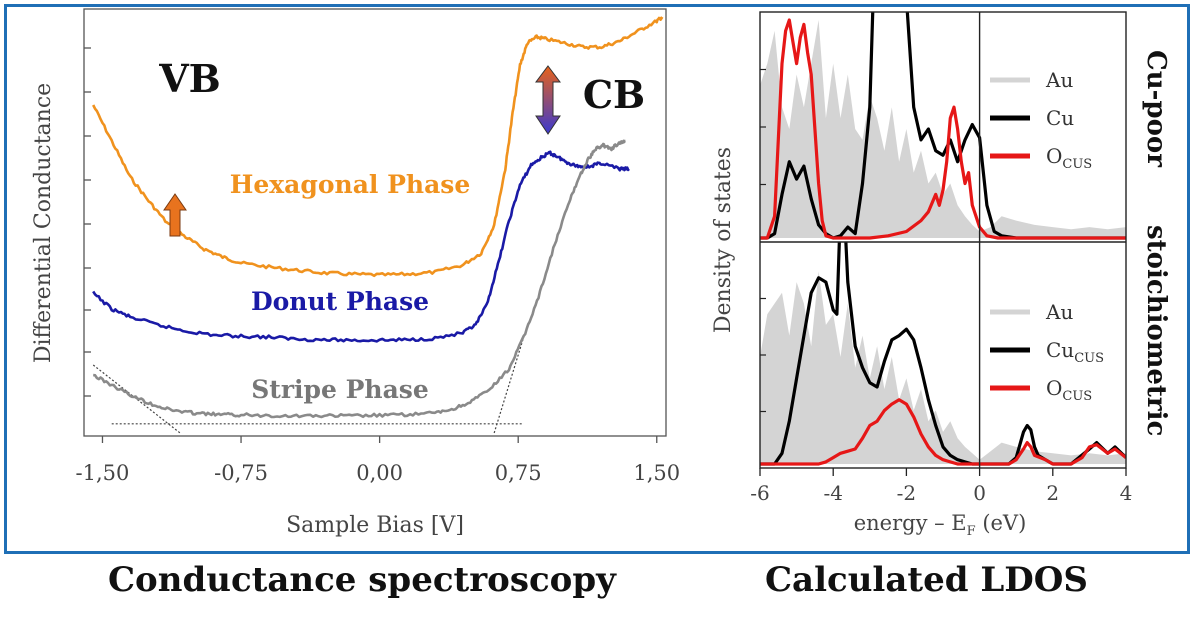 This screenshot has height=635, width=1200. I want to click on left-y-axis-label: Differential Conductance, so click(43, 223).